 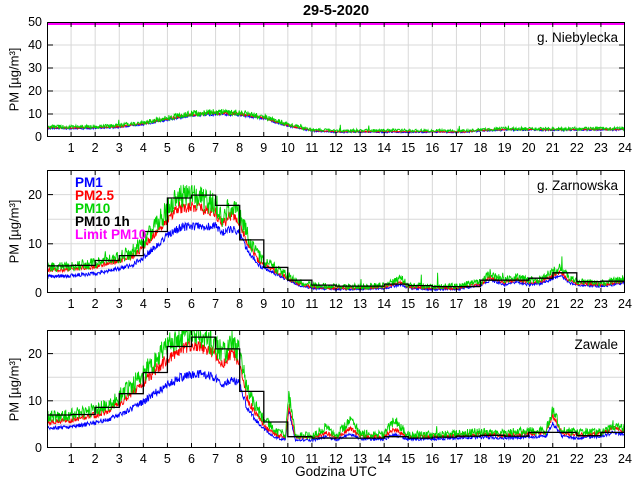 I want to click on chart-title: 29-5-2020, so click(x=336, y=11).